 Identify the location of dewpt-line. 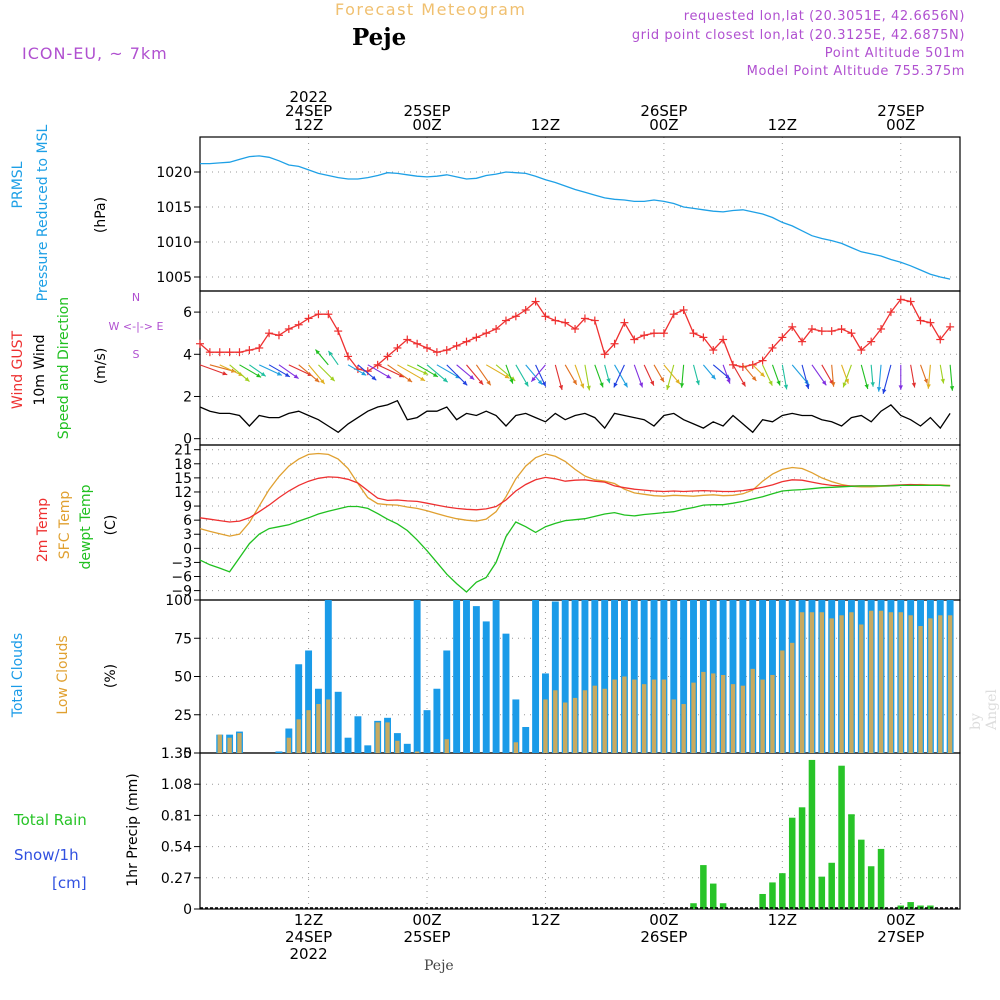
(575, 538).